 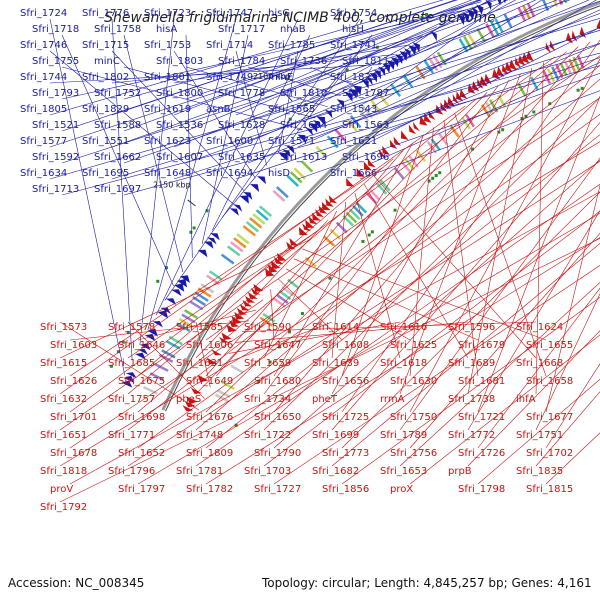 What do you see at coordinates (172, 185) in the screenshot?
I see `tick-label: 2150 kbp` at bounding box center [172, 185].